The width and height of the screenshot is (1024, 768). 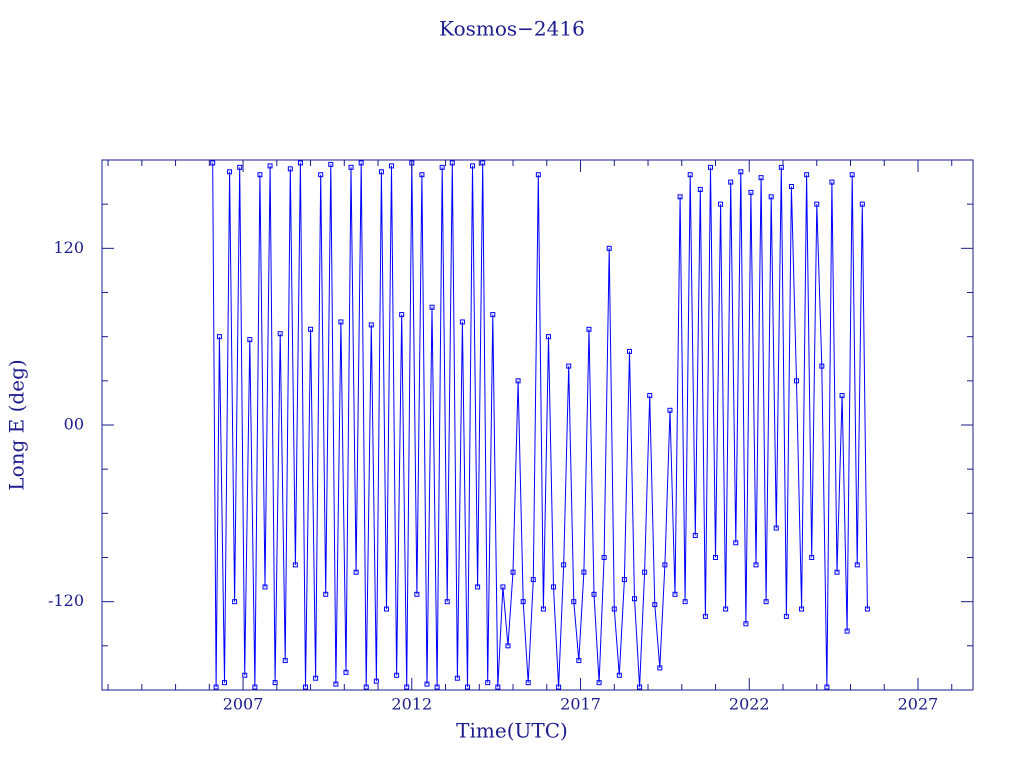 What do you see at coordinates (74, 424) in the screenshot?
I see `y-tick-label: 00` at bounding box center [74, 424].